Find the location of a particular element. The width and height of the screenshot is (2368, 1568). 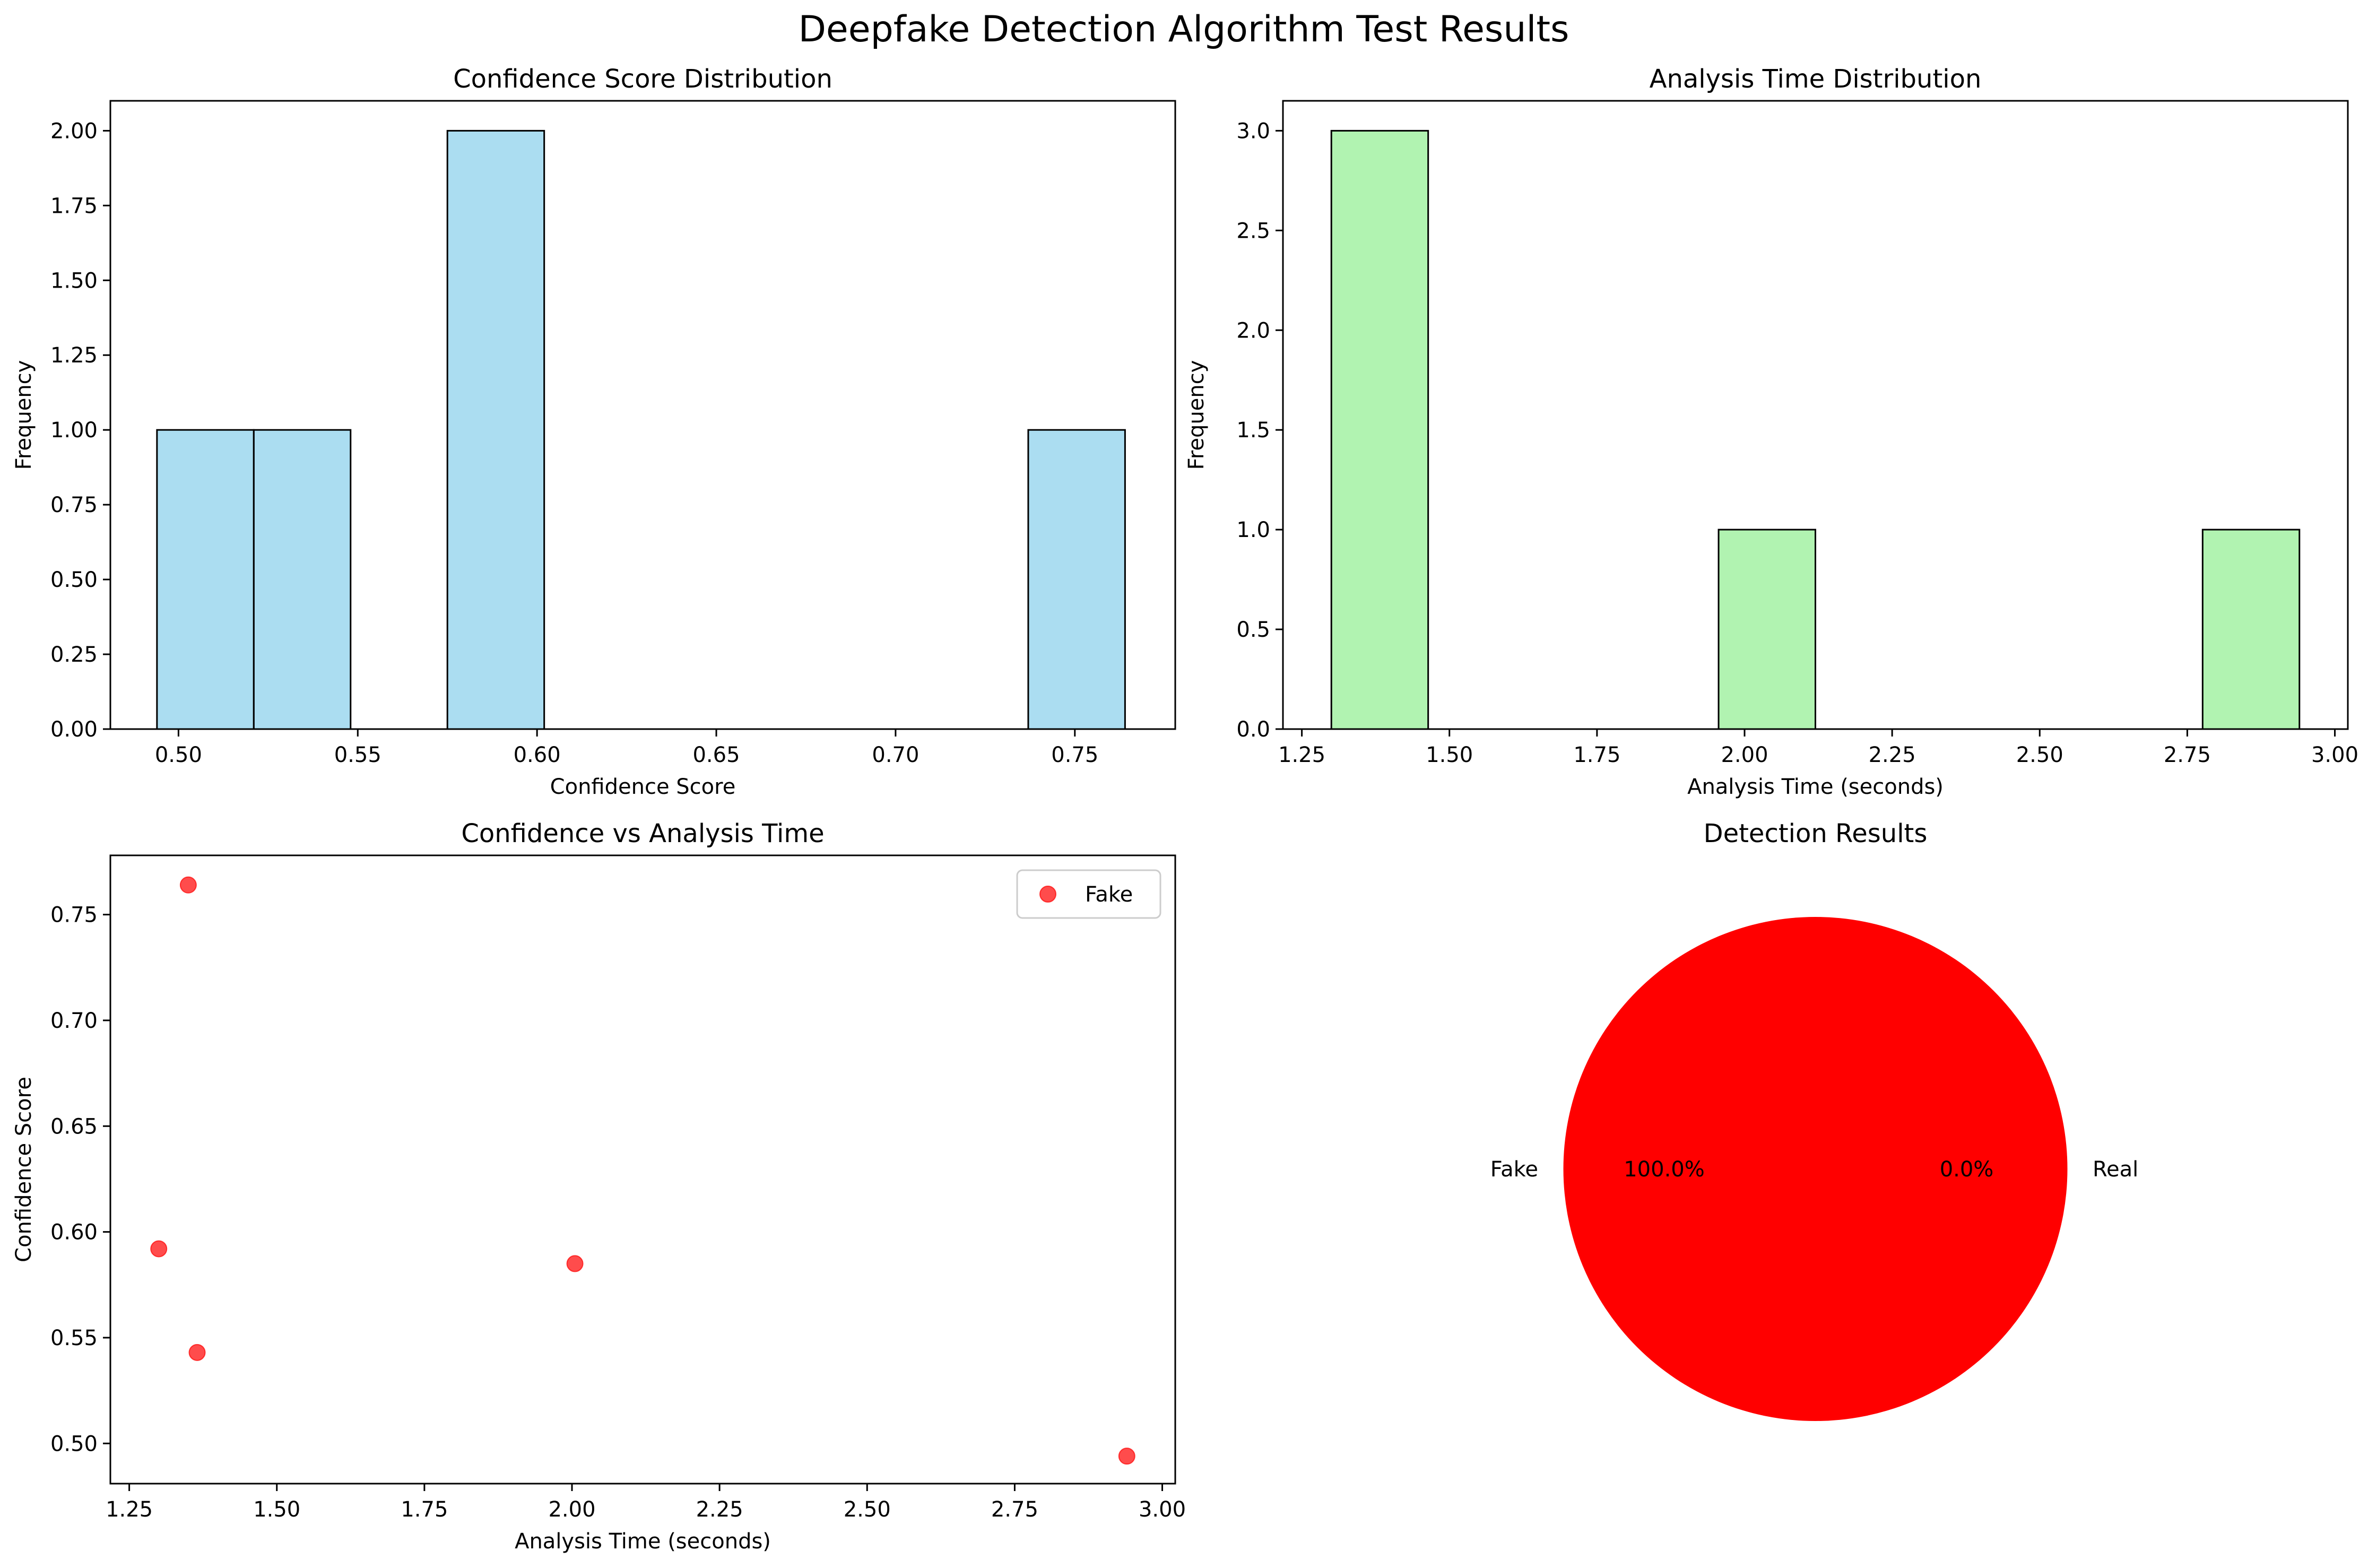

y-tick-label: 2.5 is located at coordinates (1253, 231).